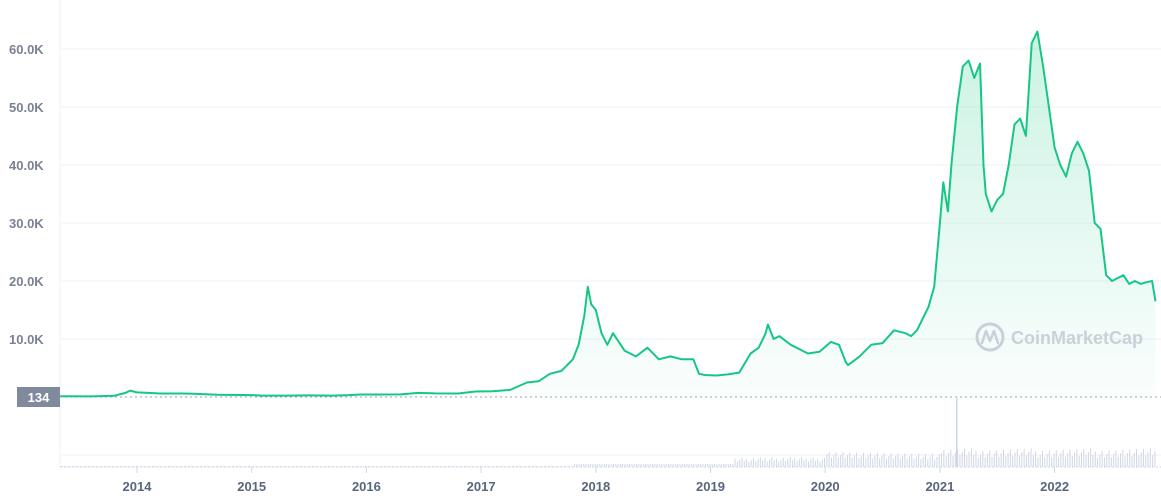  Describe the element at coordinates (595, 486) in the screenshot. I see `x-tick-label: 2018` at that location.